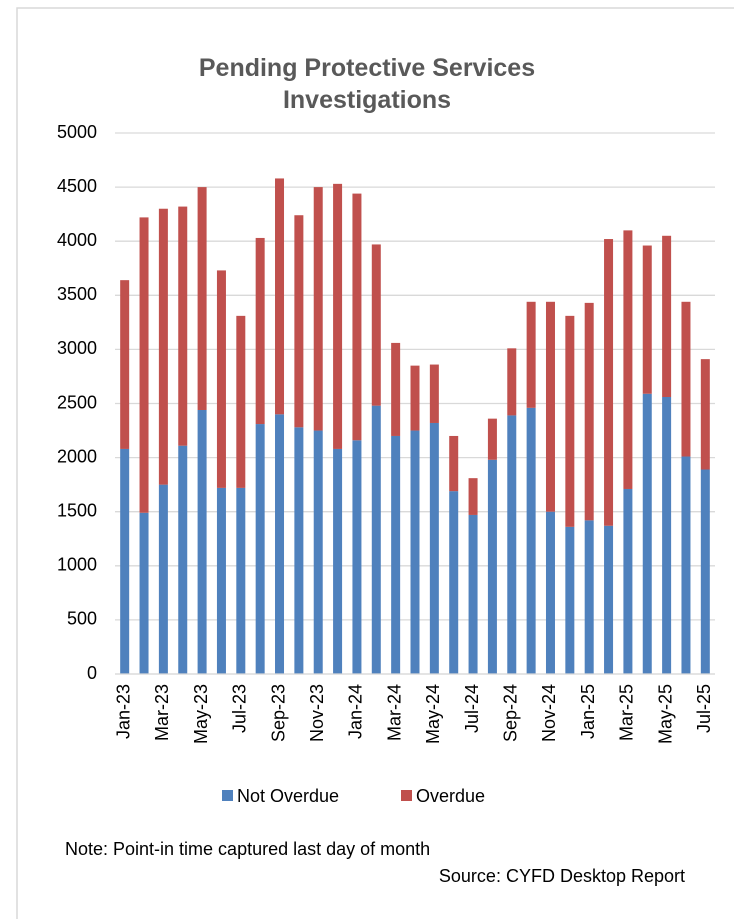 This screenshot has height=919, width=734. Describe the element at coordinates (317, 713) in the screenshot. I see `x-tick-label: Nov-23` at that location.